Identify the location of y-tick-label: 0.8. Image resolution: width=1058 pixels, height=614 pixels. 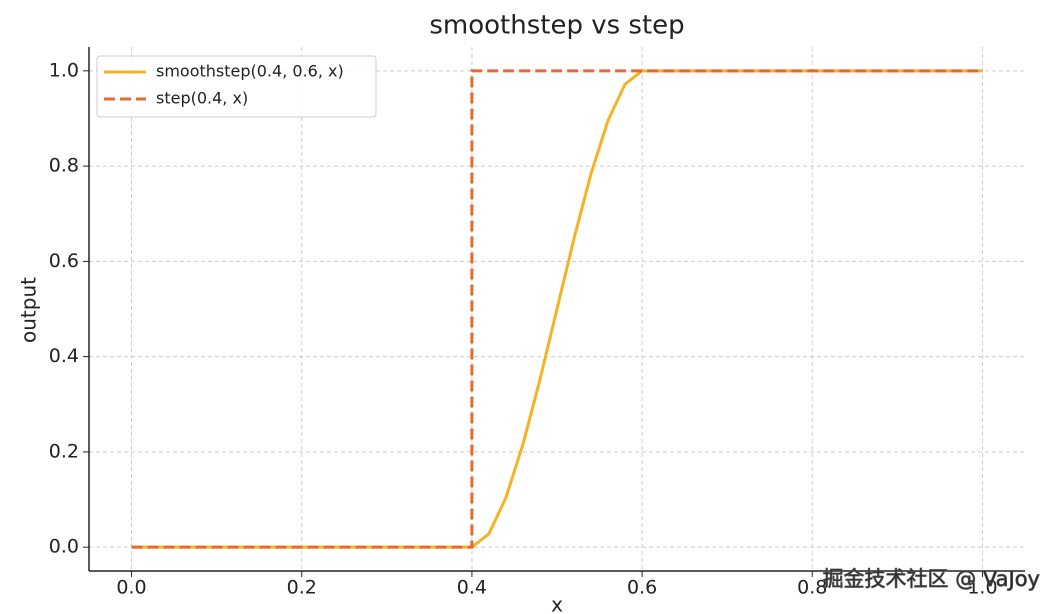
(64, 166).